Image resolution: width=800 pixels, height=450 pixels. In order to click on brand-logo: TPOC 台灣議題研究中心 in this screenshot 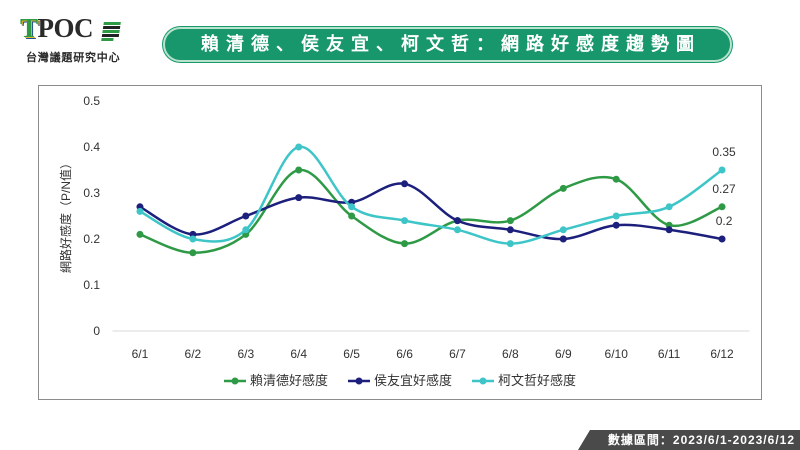, I will do `click(83, 40)`.